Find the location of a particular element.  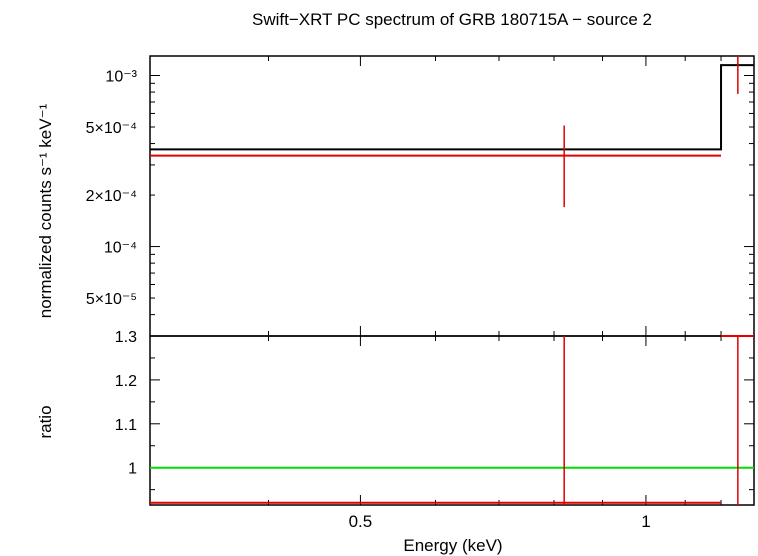

spectrum-y-tick-label: 2×10⁻⁴ is located at coordinates (111, 196).